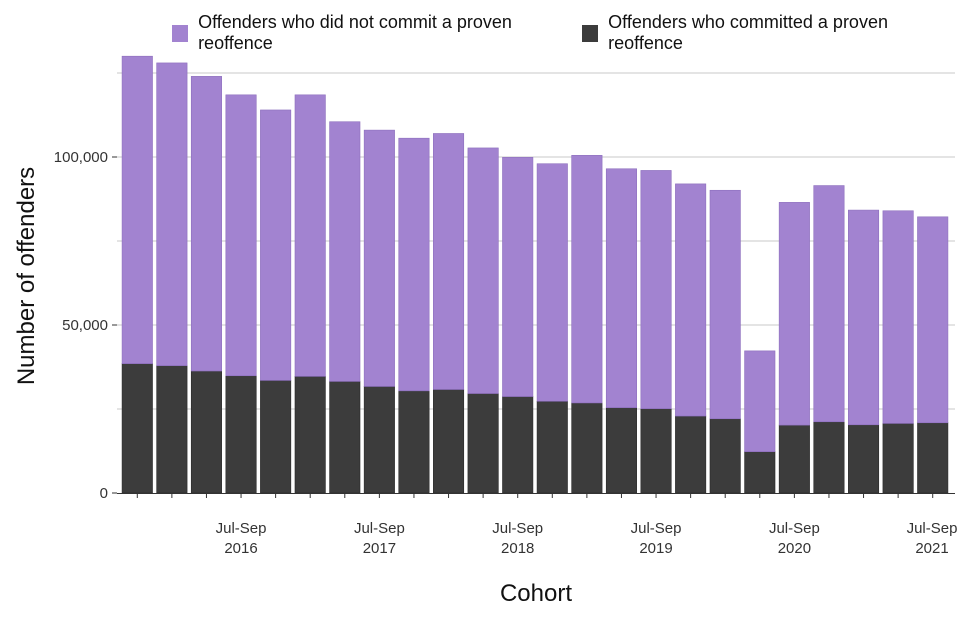 The image size is (960, 640). What do you see at coordinates (180, 33) in the screenshot?
I see `legend-swatch-not-reoffended` at bounding box center [180, 33].